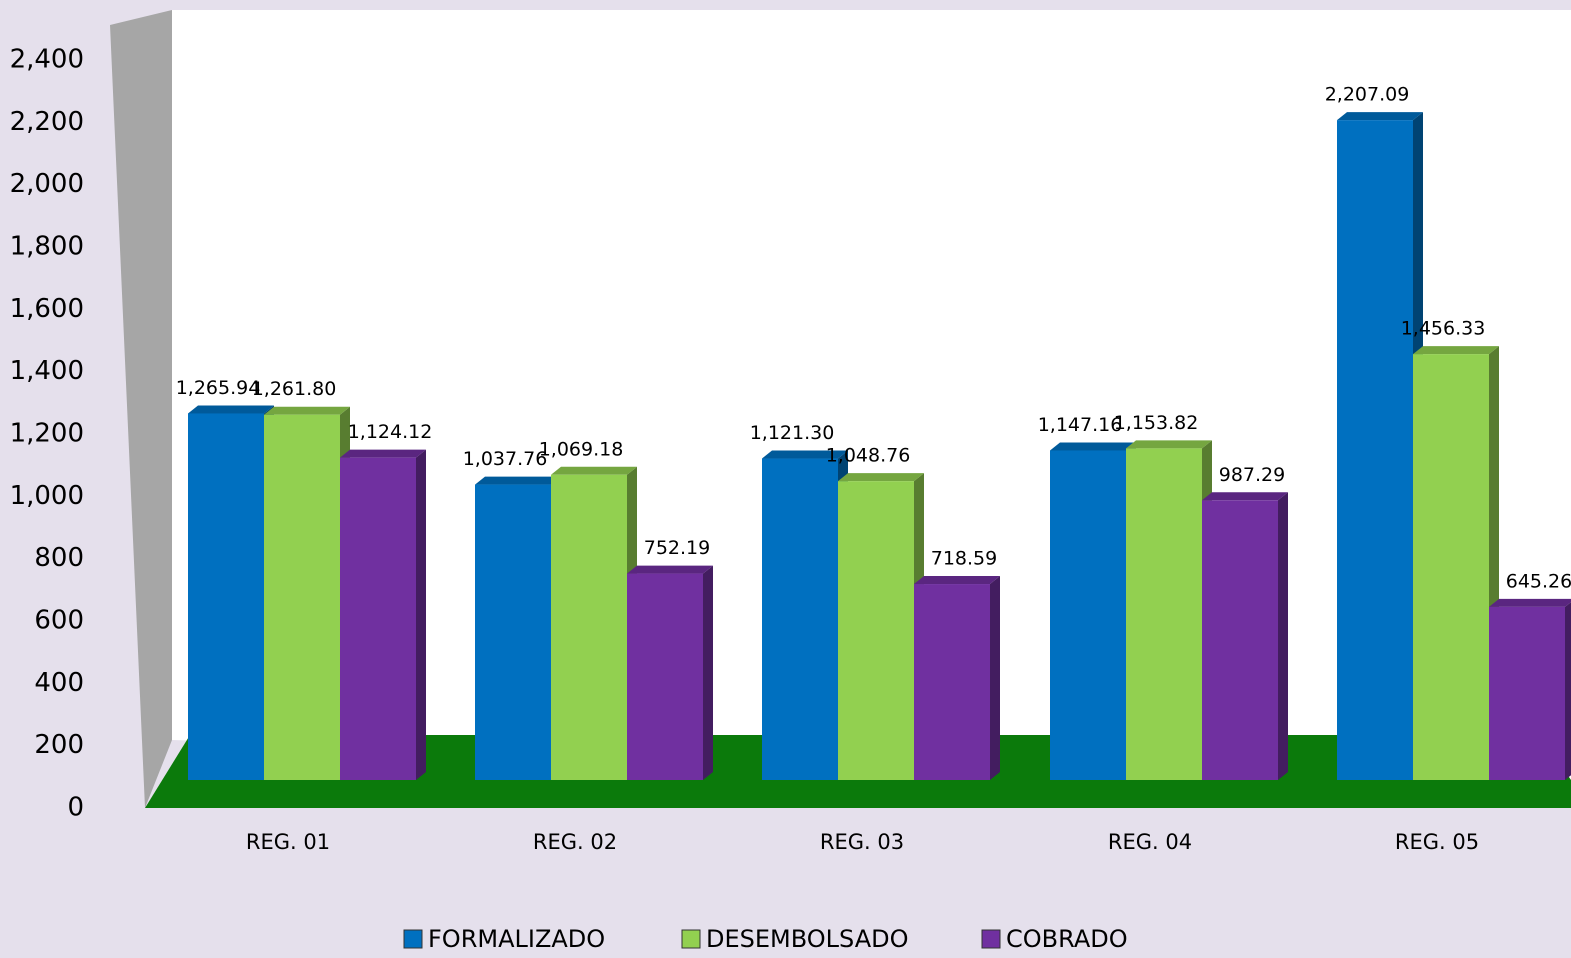 This screenshot has height=958, width=1571. I want to click on data-label: 987.29, so click(1252, 475).